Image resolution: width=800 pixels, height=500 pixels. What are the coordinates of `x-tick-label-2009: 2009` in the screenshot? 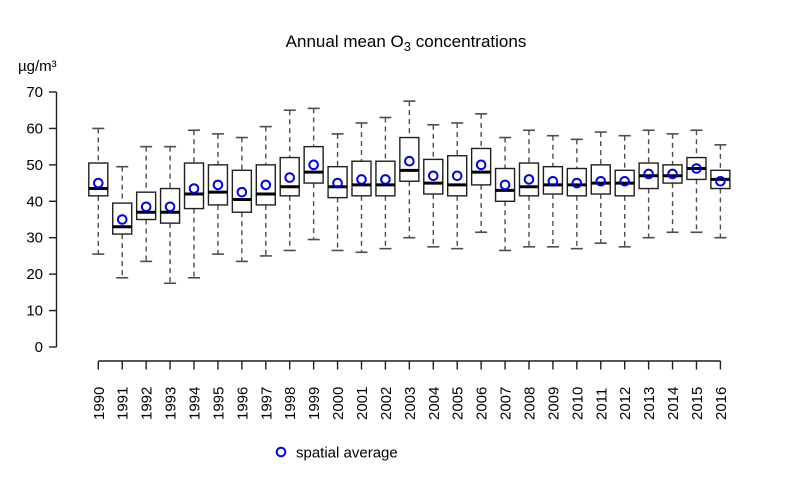 It's located at (553, 403).